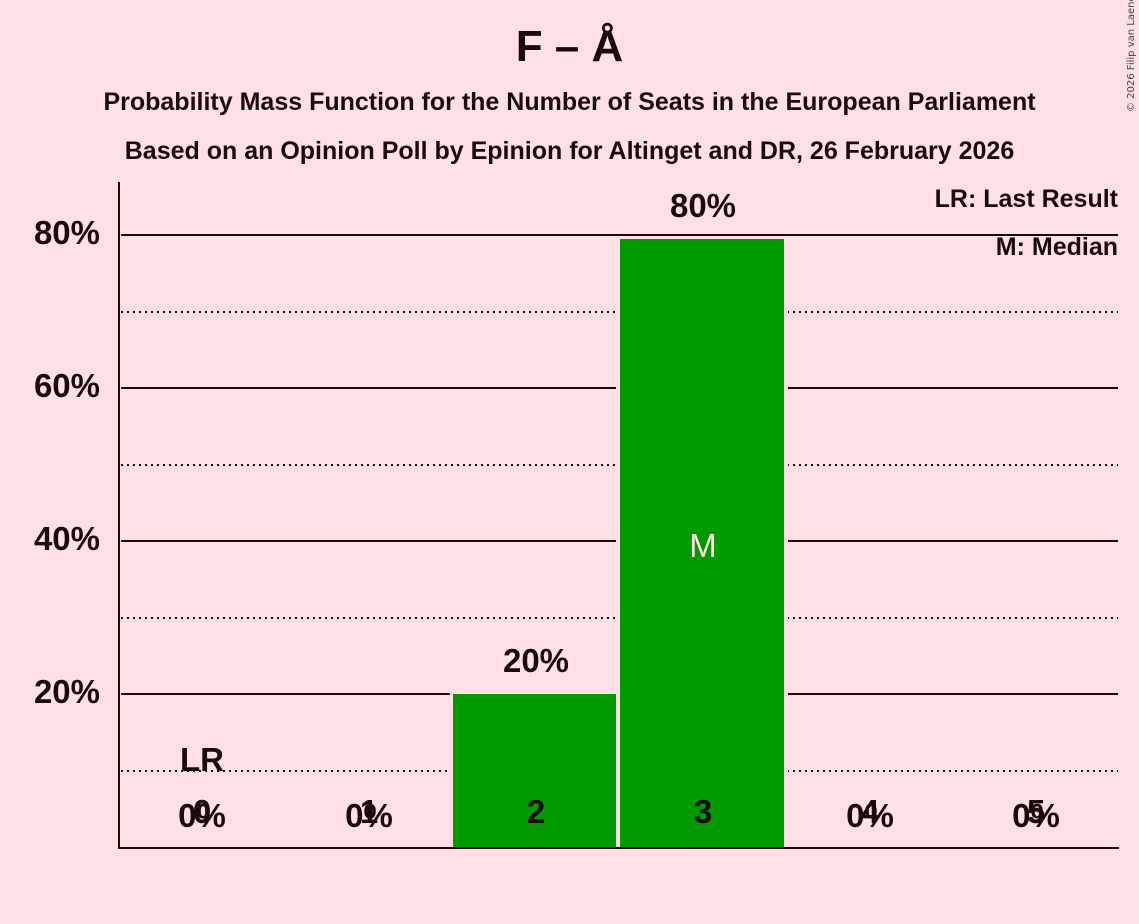 This screenshot has height=924, width=1139. What do you see at coordinates (1026, 199) in the screenshot?
I see `legend-last-result: LR: Last Result` at bounding box center [1026, 199].